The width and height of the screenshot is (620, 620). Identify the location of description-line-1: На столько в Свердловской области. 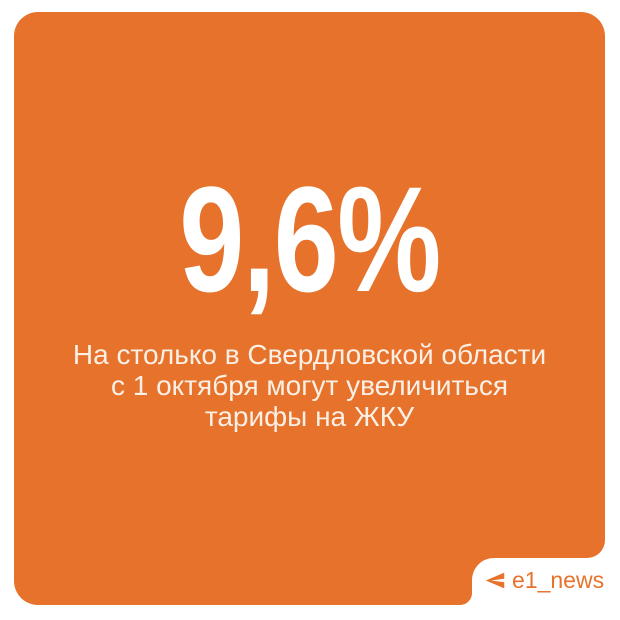
(309, 354).